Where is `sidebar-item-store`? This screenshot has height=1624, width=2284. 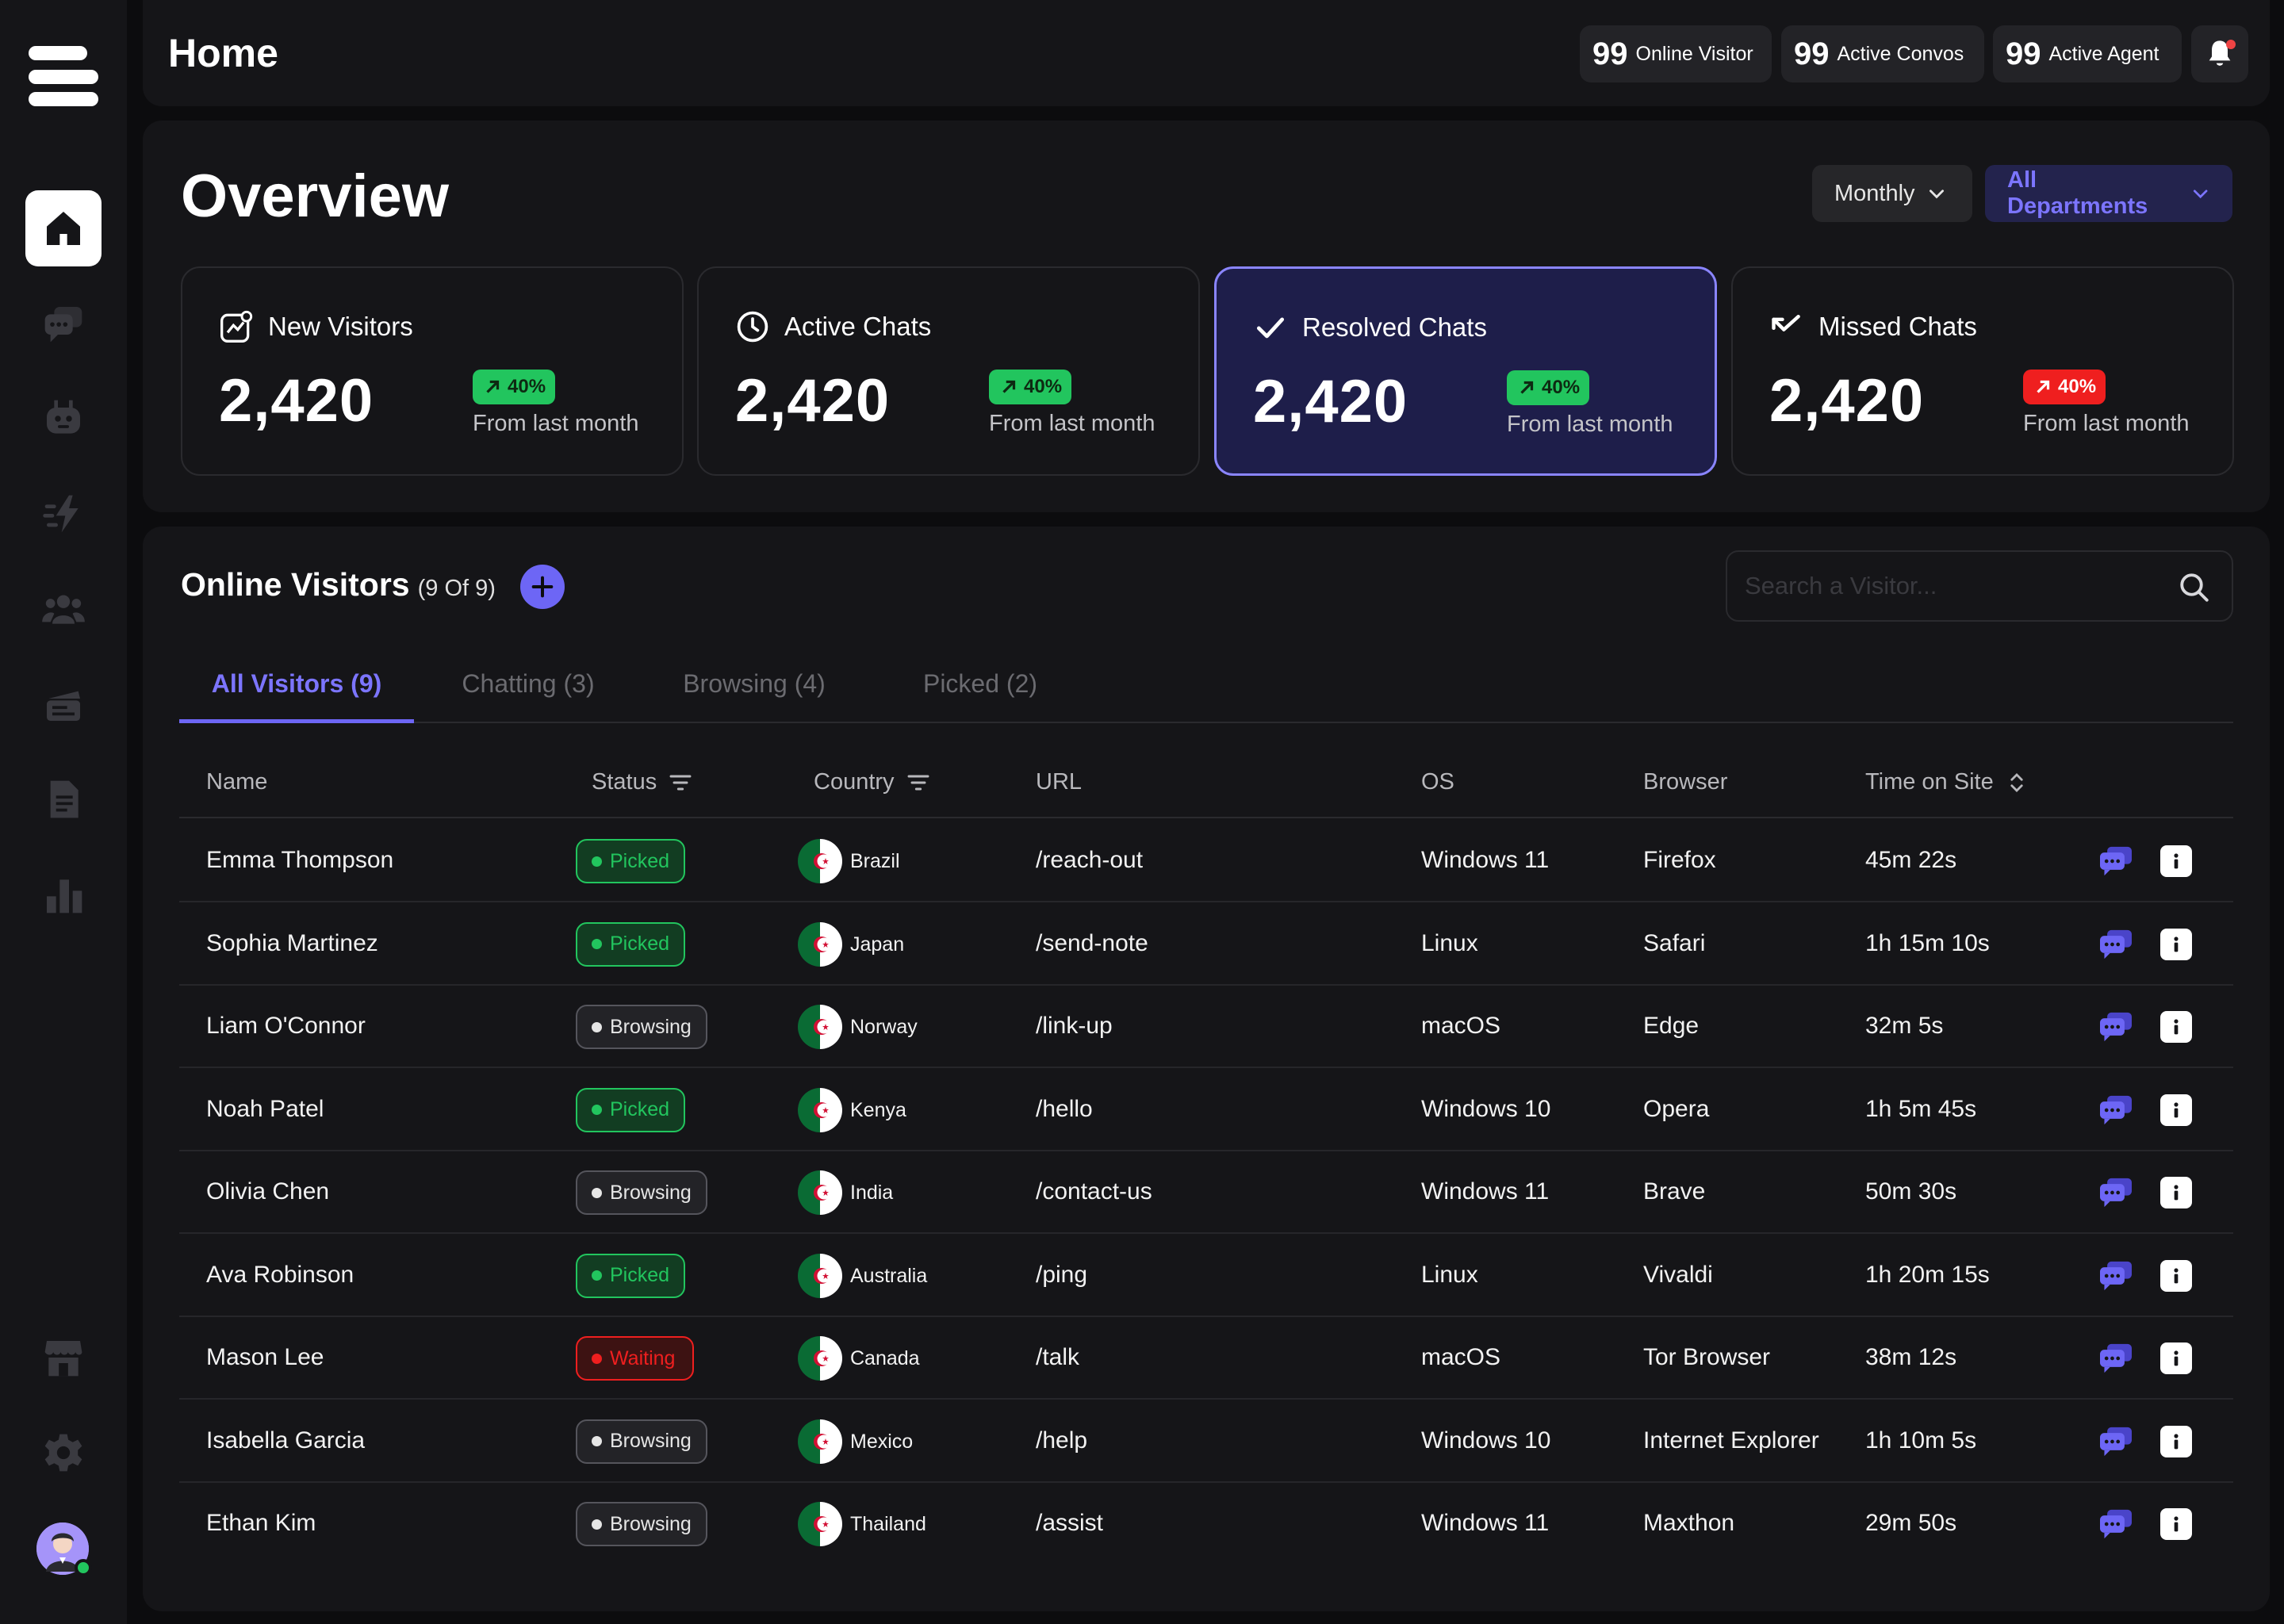 sidebar-item-store is located at coordinates (63, 1358).